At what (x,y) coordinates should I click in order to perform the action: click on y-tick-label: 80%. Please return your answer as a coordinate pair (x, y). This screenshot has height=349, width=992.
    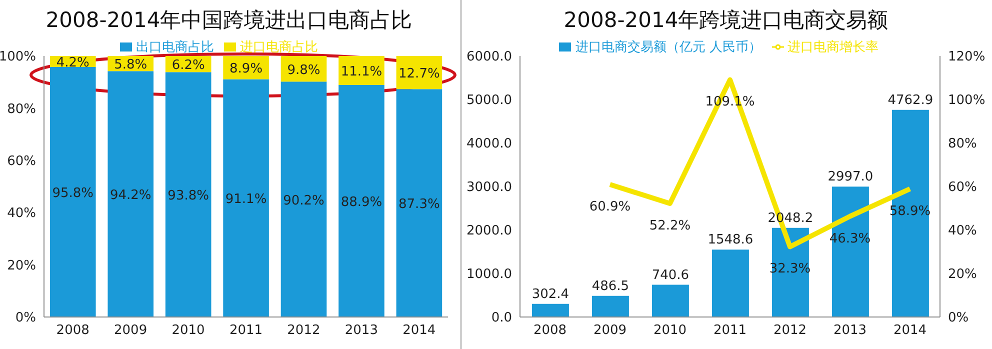
    Looking at the image, I should click on (21, 109).